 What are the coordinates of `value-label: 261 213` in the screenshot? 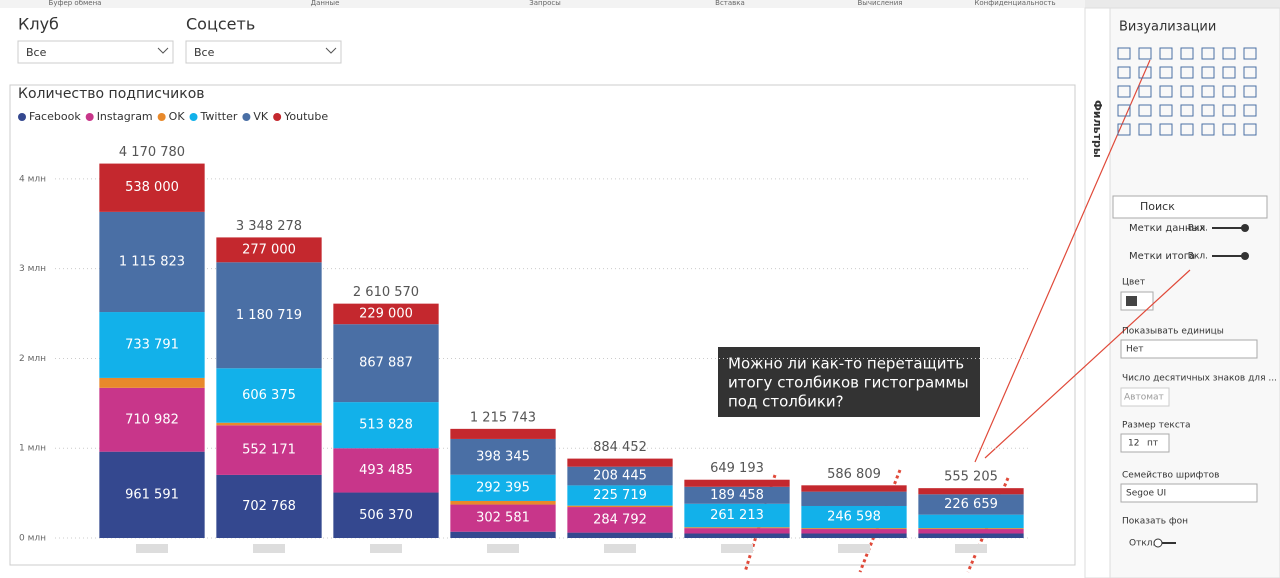 It's located at (737, 515).